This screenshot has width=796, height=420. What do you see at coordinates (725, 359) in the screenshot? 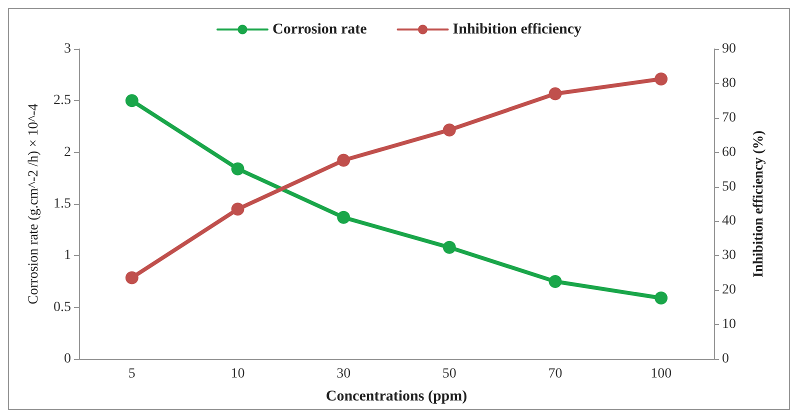
I see `y2-tick-label: 0` at bounding box center [725, 359].